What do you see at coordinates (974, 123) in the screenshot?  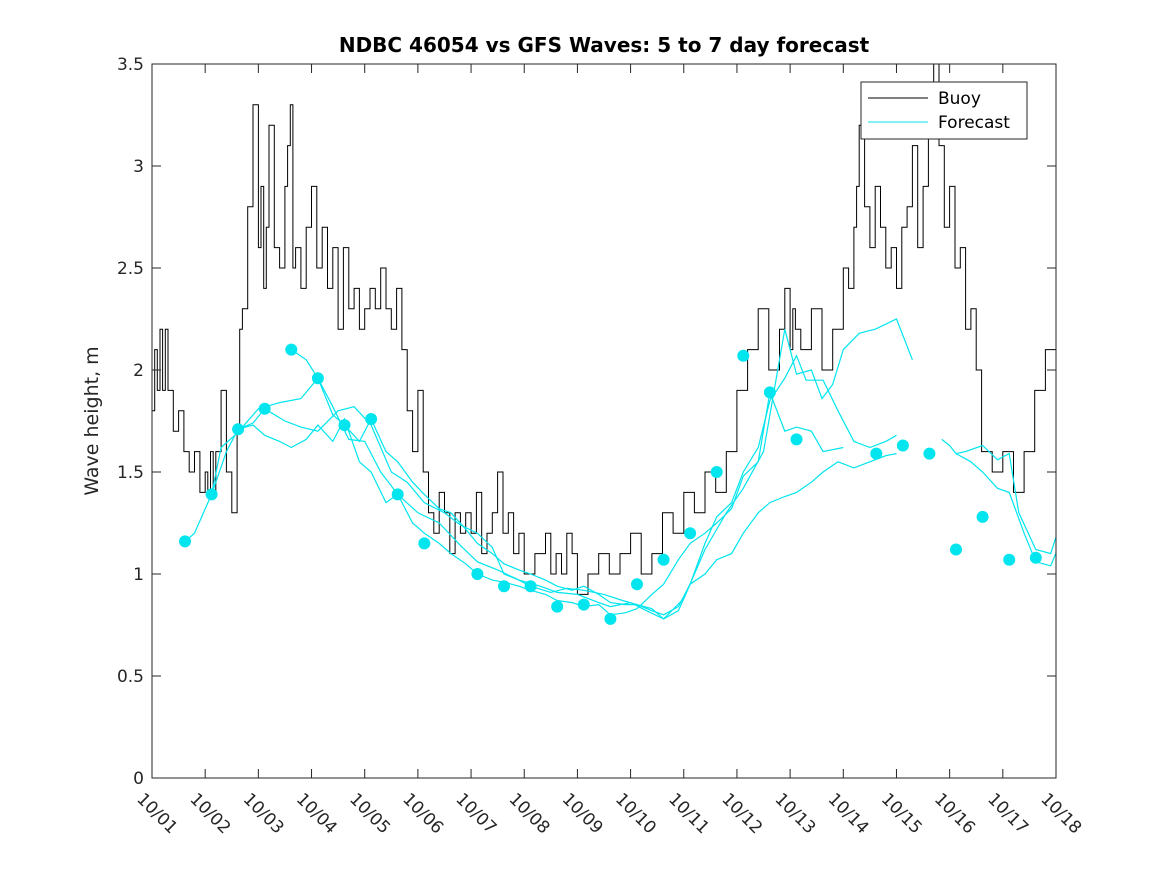 I see `legend-label-forecast: Forecast` at bounding box center [974, 123].